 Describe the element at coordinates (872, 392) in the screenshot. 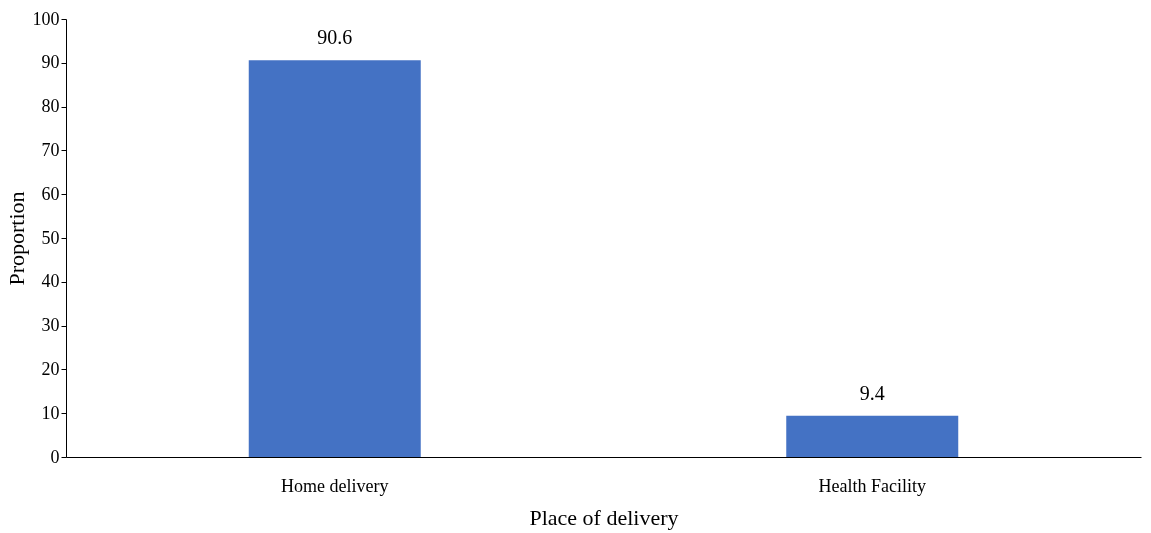

I see `data-label: 9.4` at that location.